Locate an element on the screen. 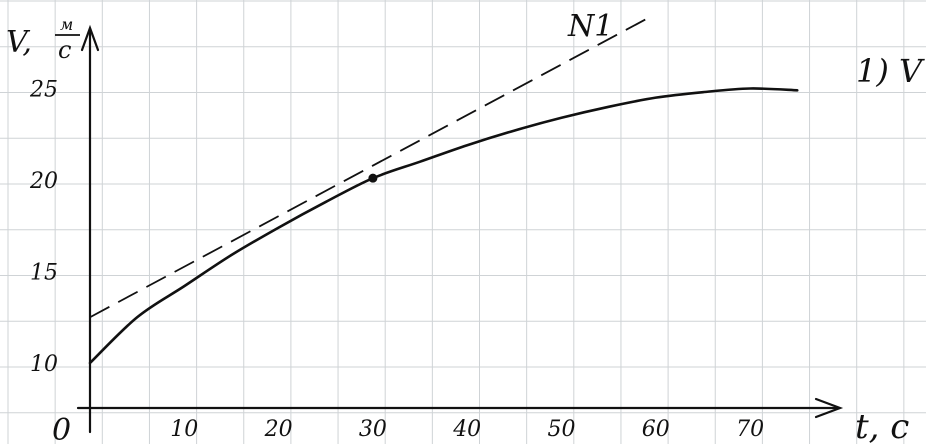 This screenshot has height=444, width=926. y-axis-symbol: V, is located at coordinates (19, 42).